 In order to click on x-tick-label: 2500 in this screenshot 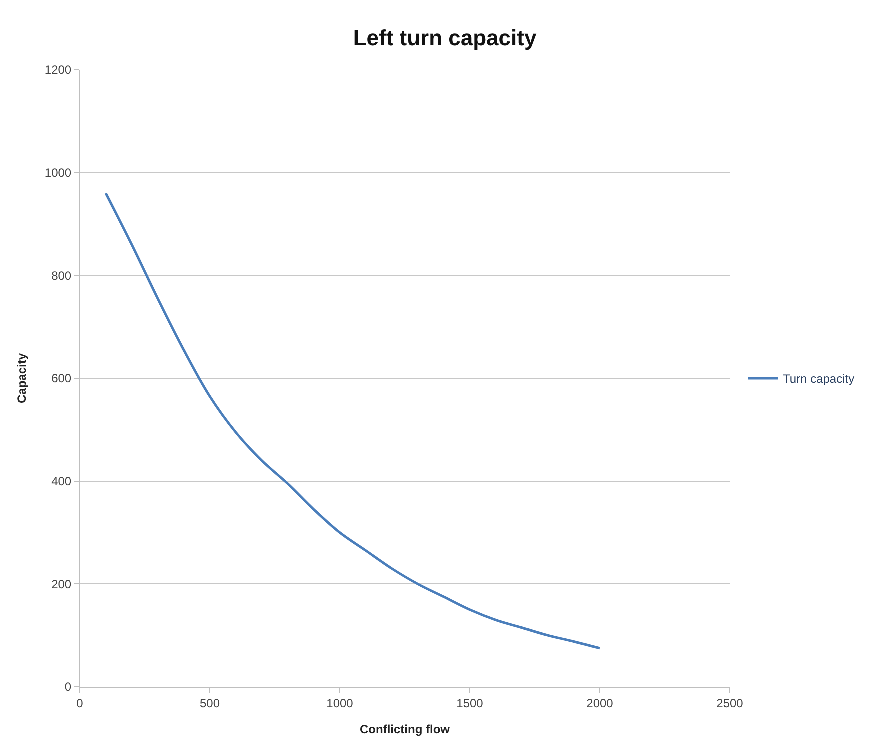, I will do `click(730, 703)`.